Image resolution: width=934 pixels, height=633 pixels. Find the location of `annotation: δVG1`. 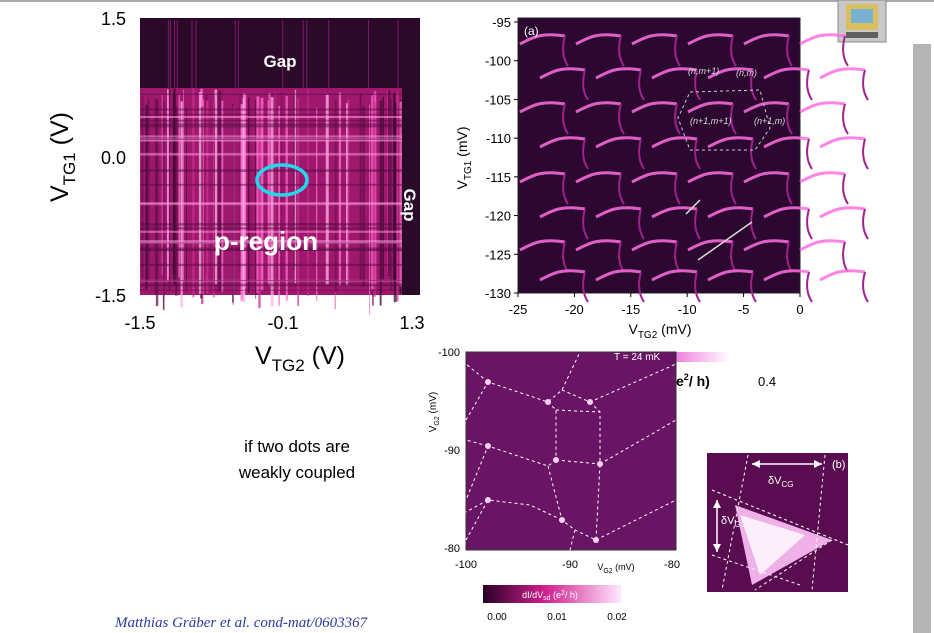

annotation: δVG1 is located at coordinates (733, 522).